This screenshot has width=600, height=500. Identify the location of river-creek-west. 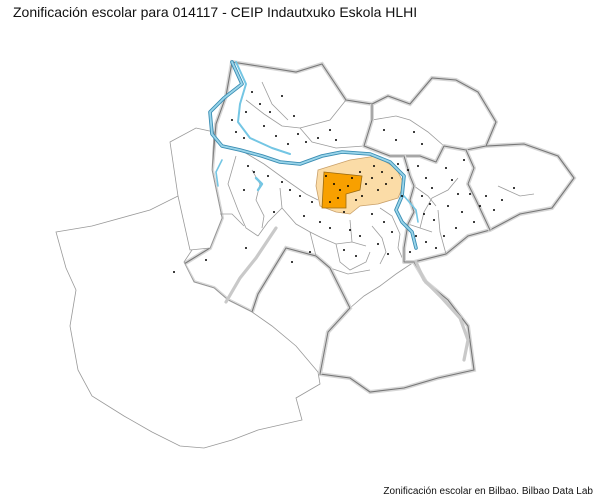
(219, 173).